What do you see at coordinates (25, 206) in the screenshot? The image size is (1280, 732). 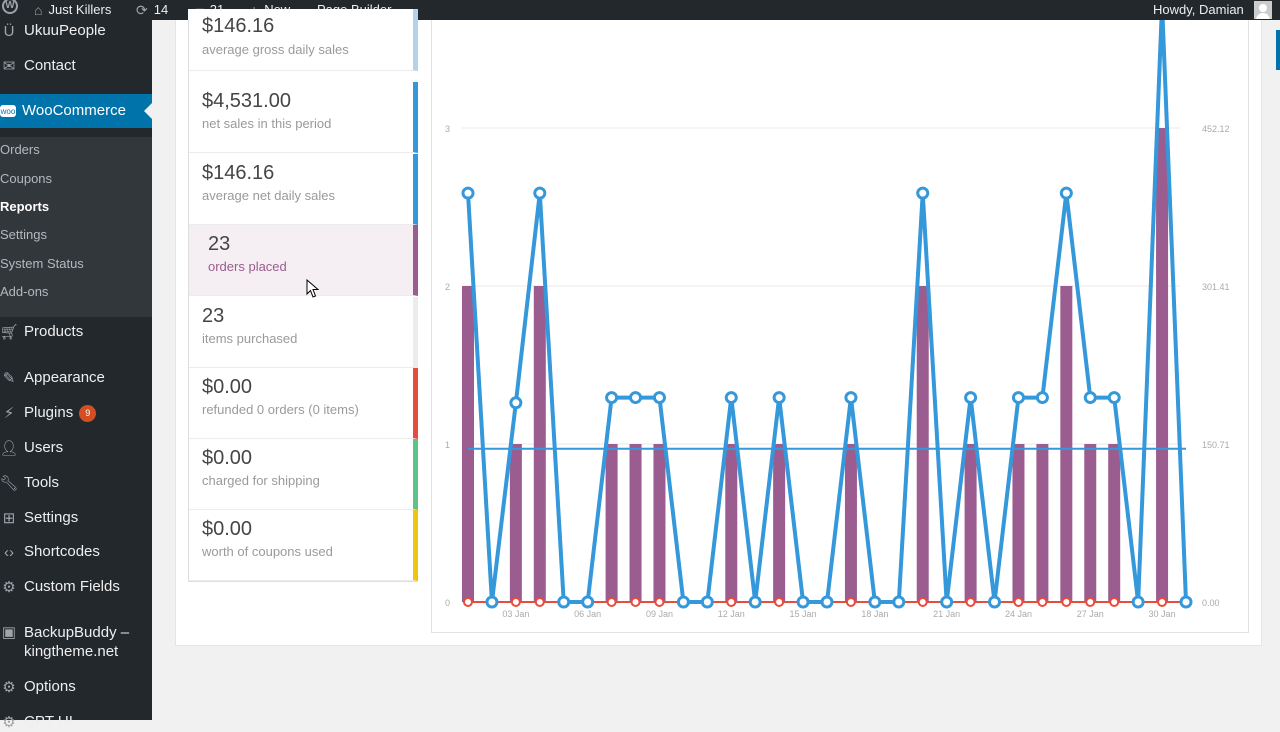 I see `submenu-reports: Reports` at bounding box center [25, 206].